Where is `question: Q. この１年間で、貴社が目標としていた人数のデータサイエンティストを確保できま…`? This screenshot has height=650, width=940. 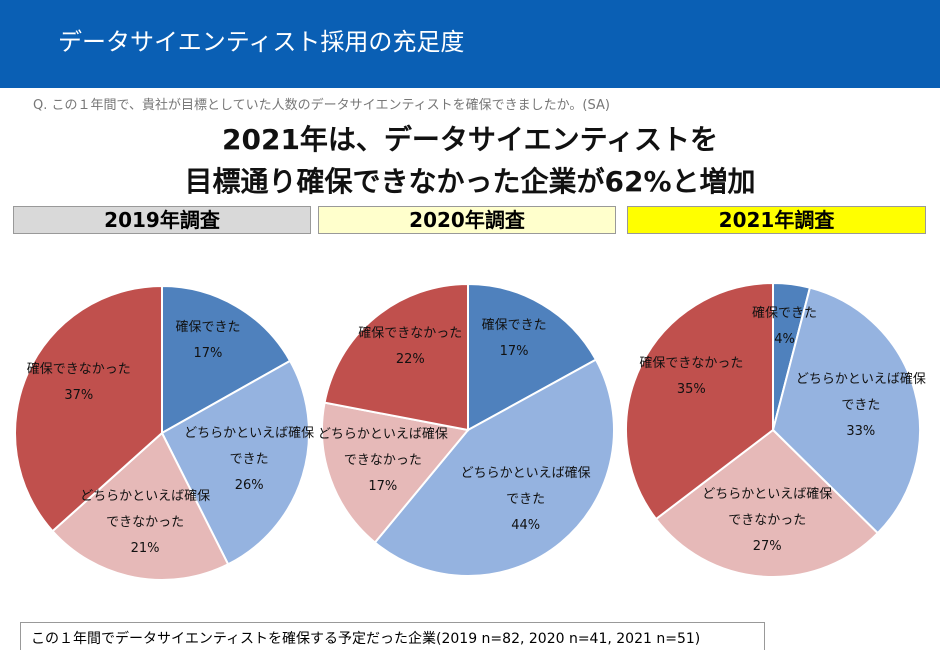
question: Q. この１年間で、貴社が目標としていた人数のデータサイエンティストを確保できま… is located at coordinates (321, 105).